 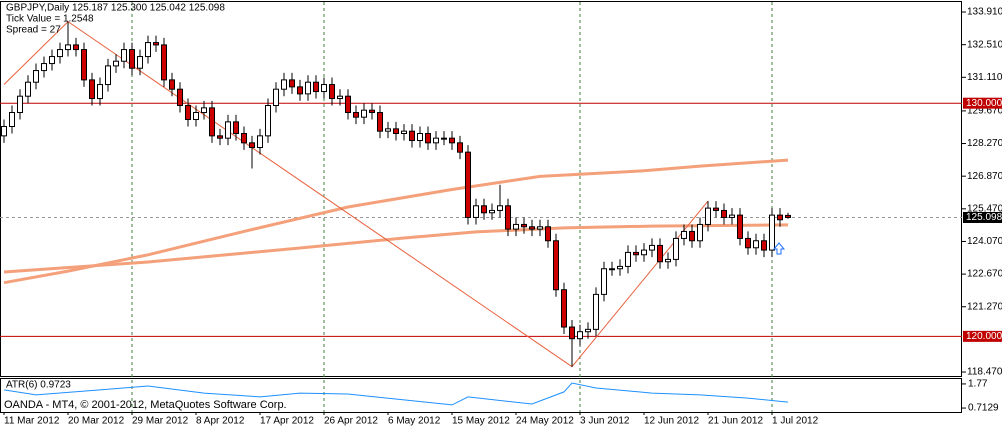 I want to click on y-tick-label: 128.270, so click(x=984, y=143).